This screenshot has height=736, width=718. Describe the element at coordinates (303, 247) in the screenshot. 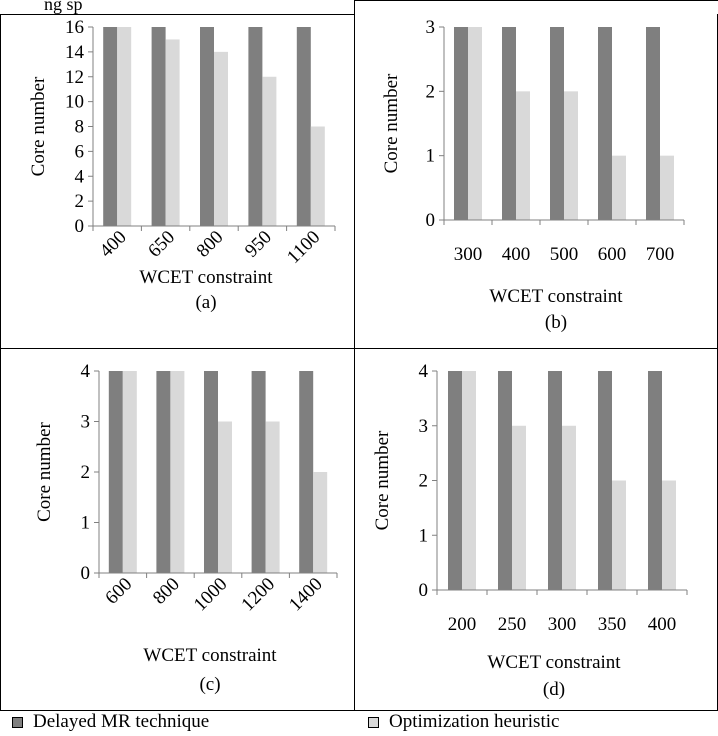

I see `x-tick-label: 1100` at that location.